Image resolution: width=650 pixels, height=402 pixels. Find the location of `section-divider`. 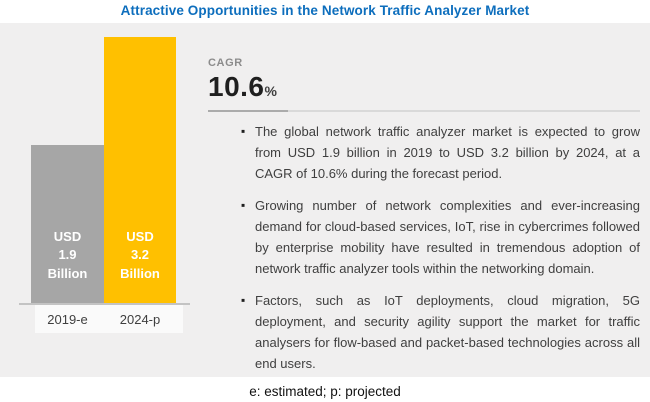

section-divider is located at coordinates (424, 111).